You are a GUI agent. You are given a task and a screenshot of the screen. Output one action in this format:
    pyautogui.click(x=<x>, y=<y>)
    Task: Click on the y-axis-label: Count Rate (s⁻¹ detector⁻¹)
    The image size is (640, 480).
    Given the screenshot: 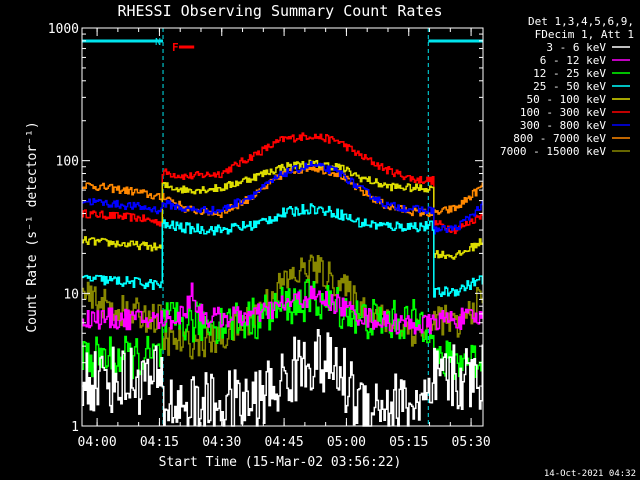 What is the action you would take?
    pyautogui.click(x=32, y=226)
    